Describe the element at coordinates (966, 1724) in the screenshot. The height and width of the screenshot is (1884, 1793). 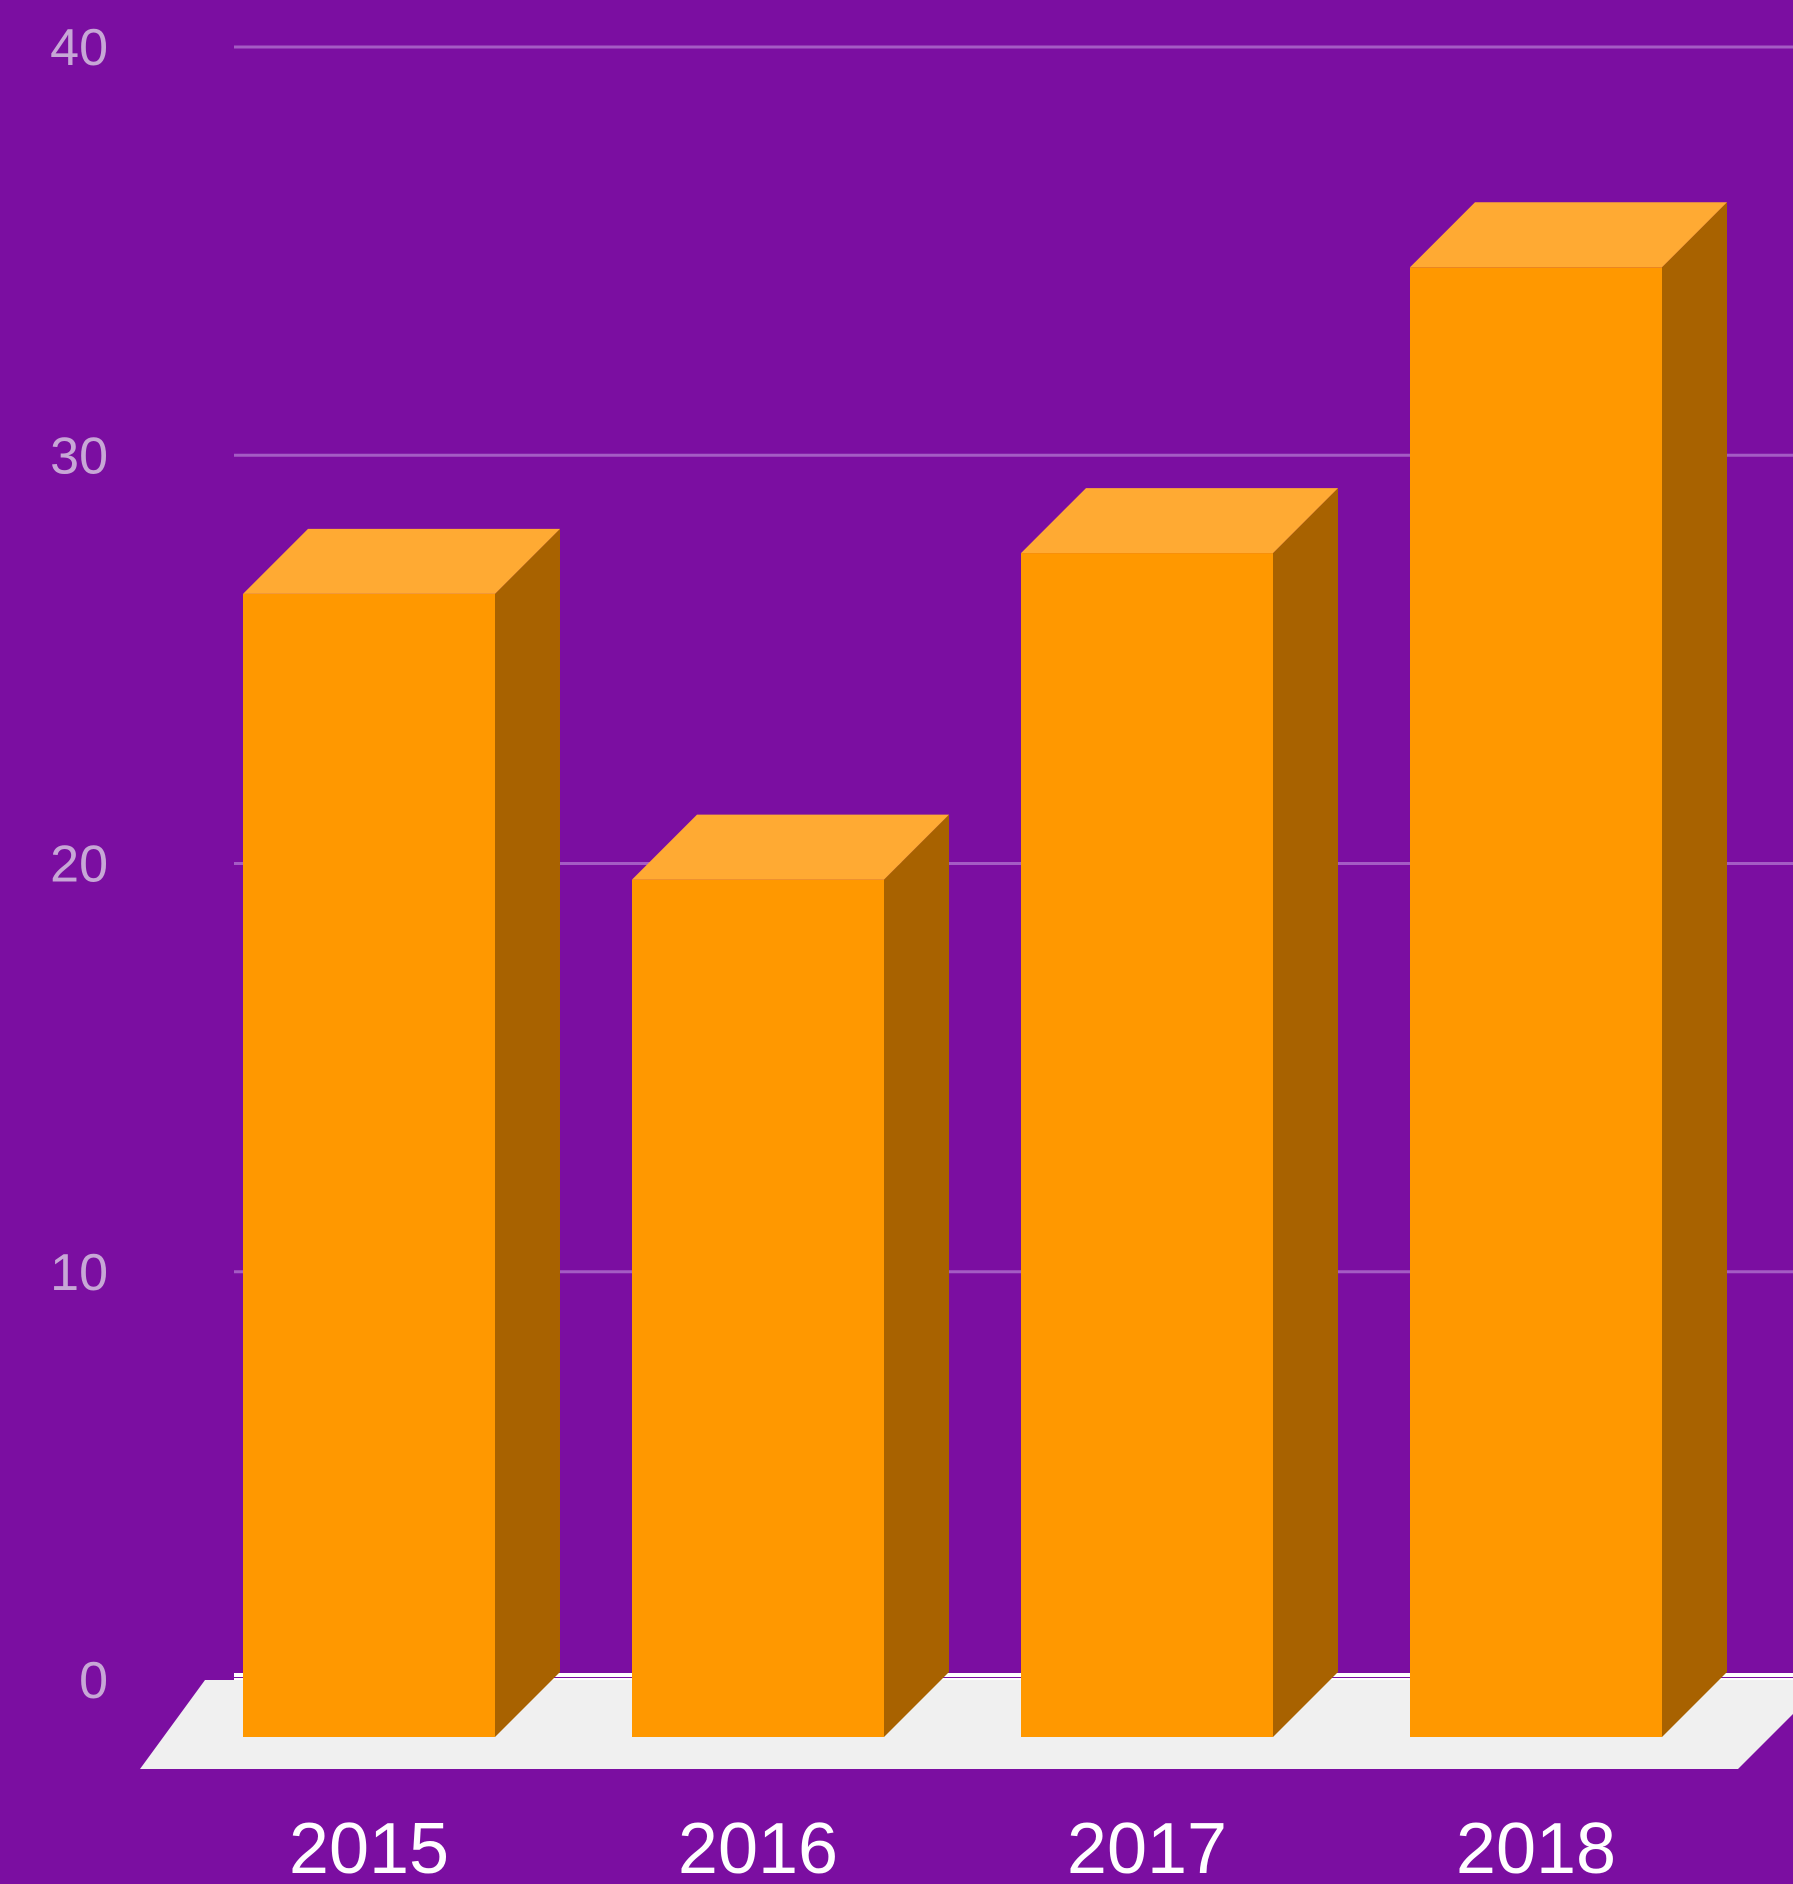
I see `chart-floor` at that location.